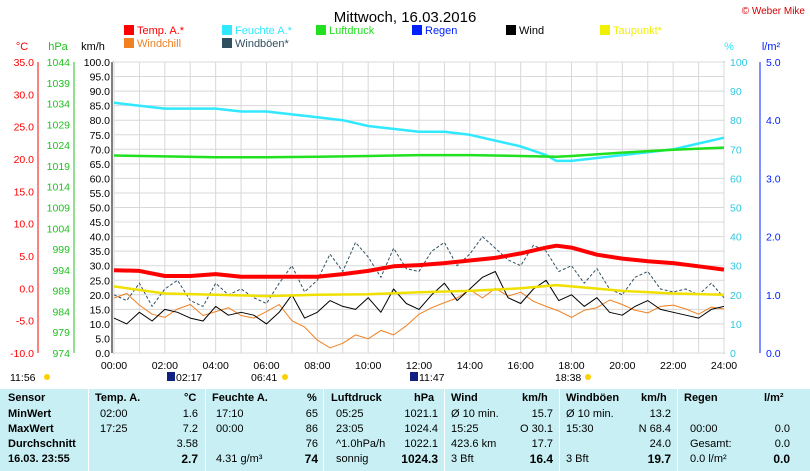 The height and width of the screenshot is (471, 810). Describe the element at coordinates (593, 398) in the screenshot. I see `hdr-gust: Windböen` at that location.